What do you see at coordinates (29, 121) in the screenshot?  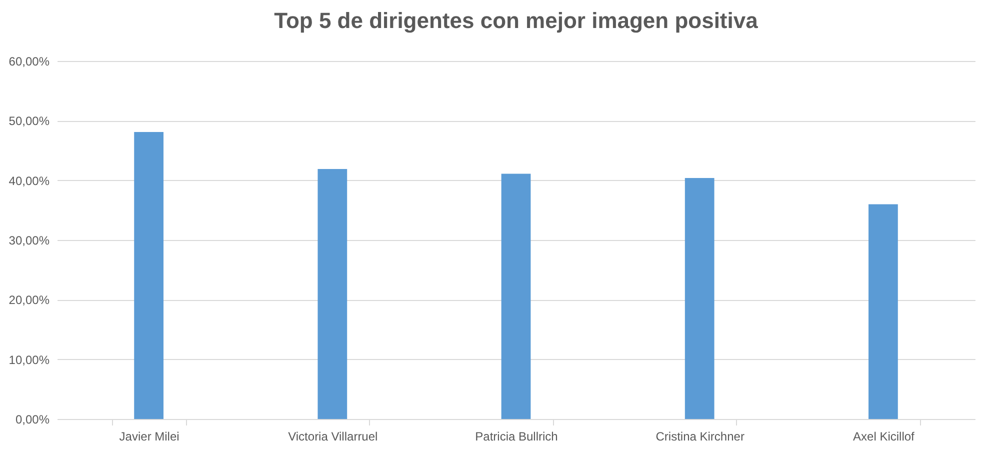 I see `y-tick-label: 50,00%` at bounding box center [29, 121].